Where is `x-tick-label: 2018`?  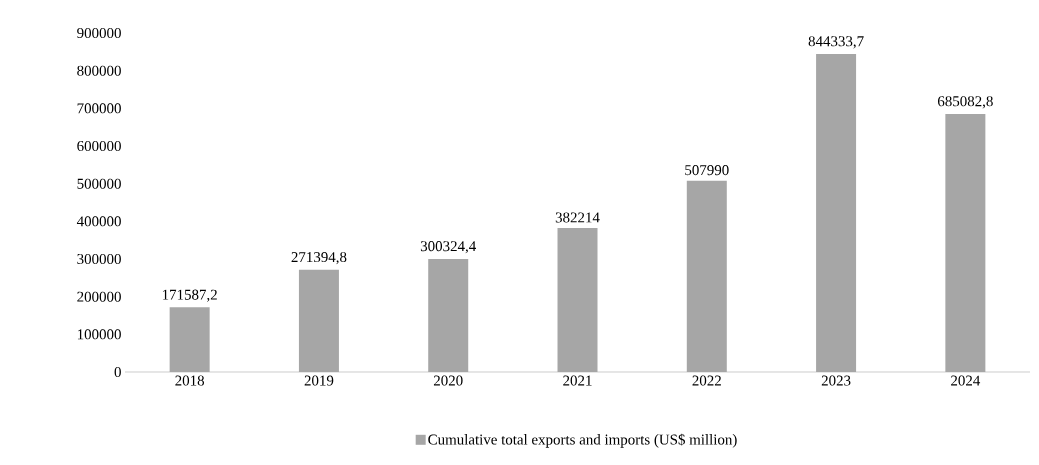 x-tick-label: 2018 is located at coordinates (190, 380).